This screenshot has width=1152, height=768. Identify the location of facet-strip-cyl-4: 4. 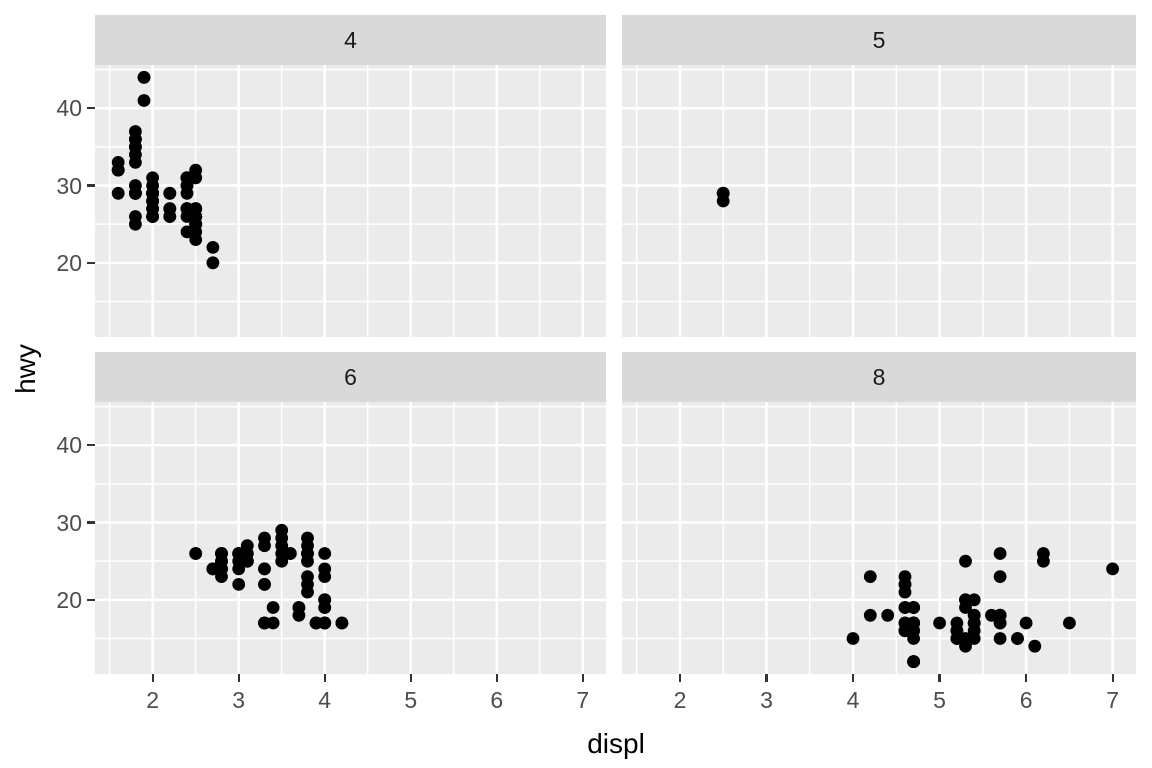
(350, 40).